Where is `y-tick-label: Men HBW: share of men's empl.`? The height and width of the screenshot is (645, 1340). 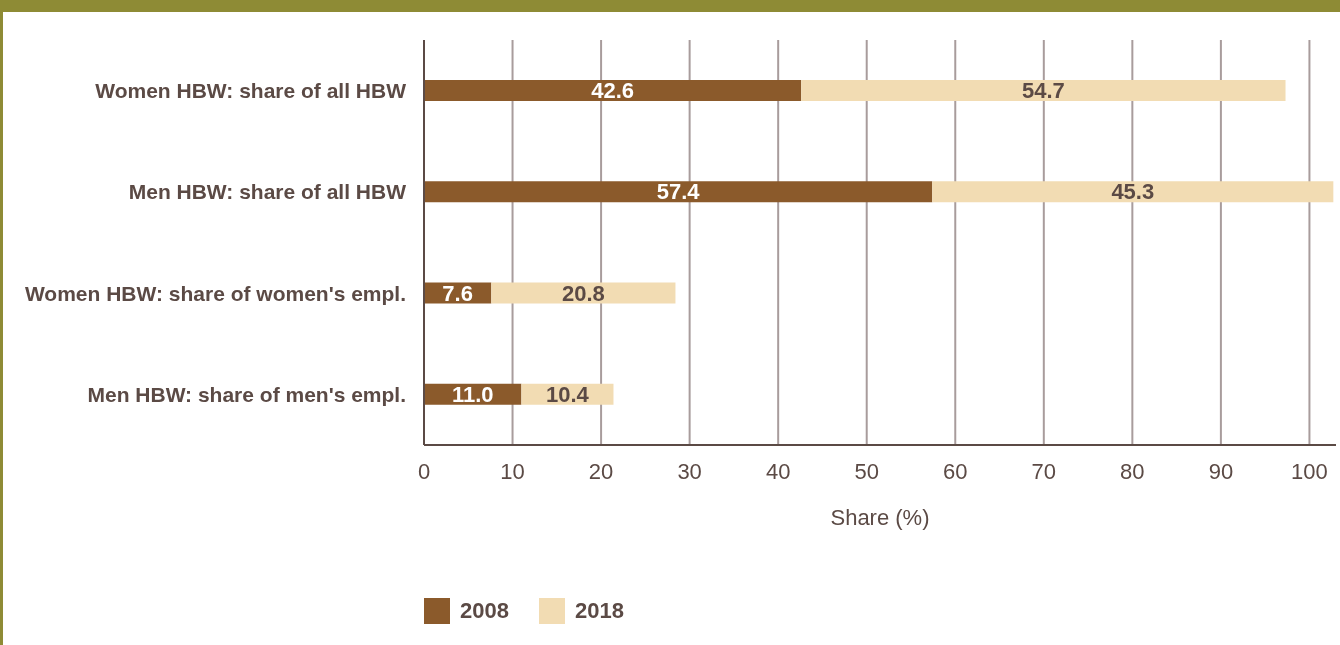 y-tick-label: Men HBW: share of men's empl. is located at coordinates (246, 394).